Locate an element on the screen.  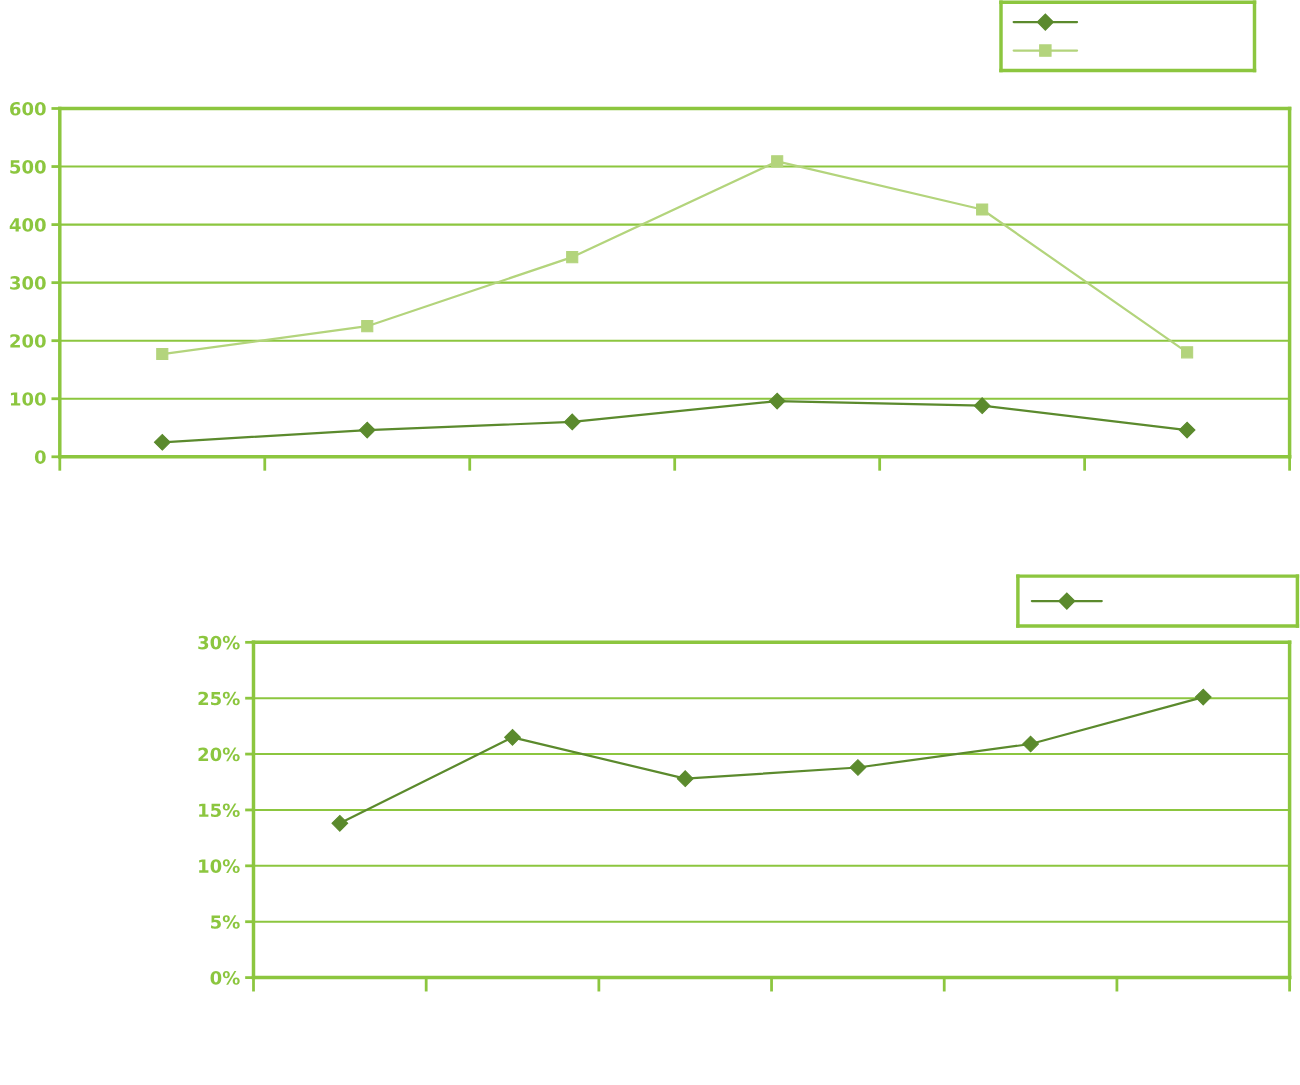
y-tick-label: 400 is located at coordinates (27, 225).